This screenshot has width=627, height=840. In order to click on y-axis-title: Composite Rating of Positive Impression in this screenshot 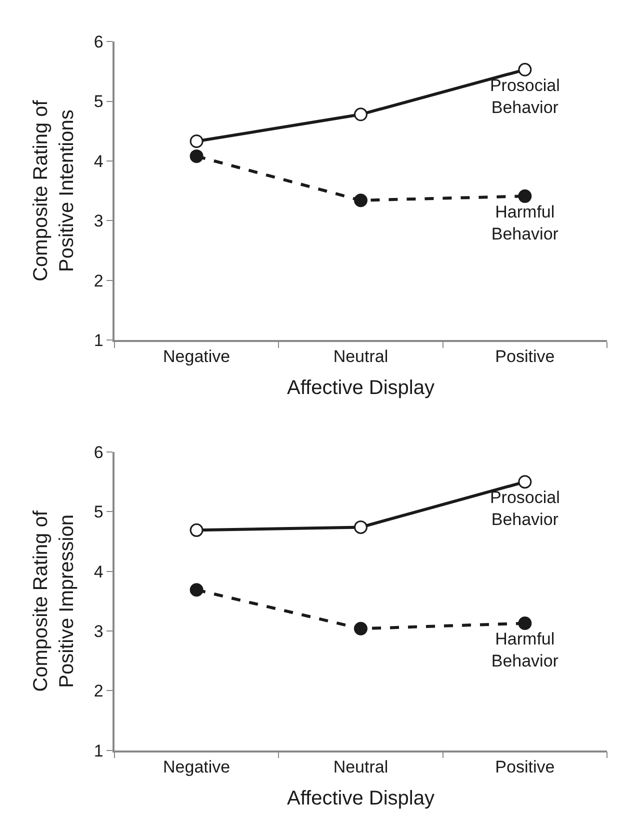, I will do `click(54, 601)`.